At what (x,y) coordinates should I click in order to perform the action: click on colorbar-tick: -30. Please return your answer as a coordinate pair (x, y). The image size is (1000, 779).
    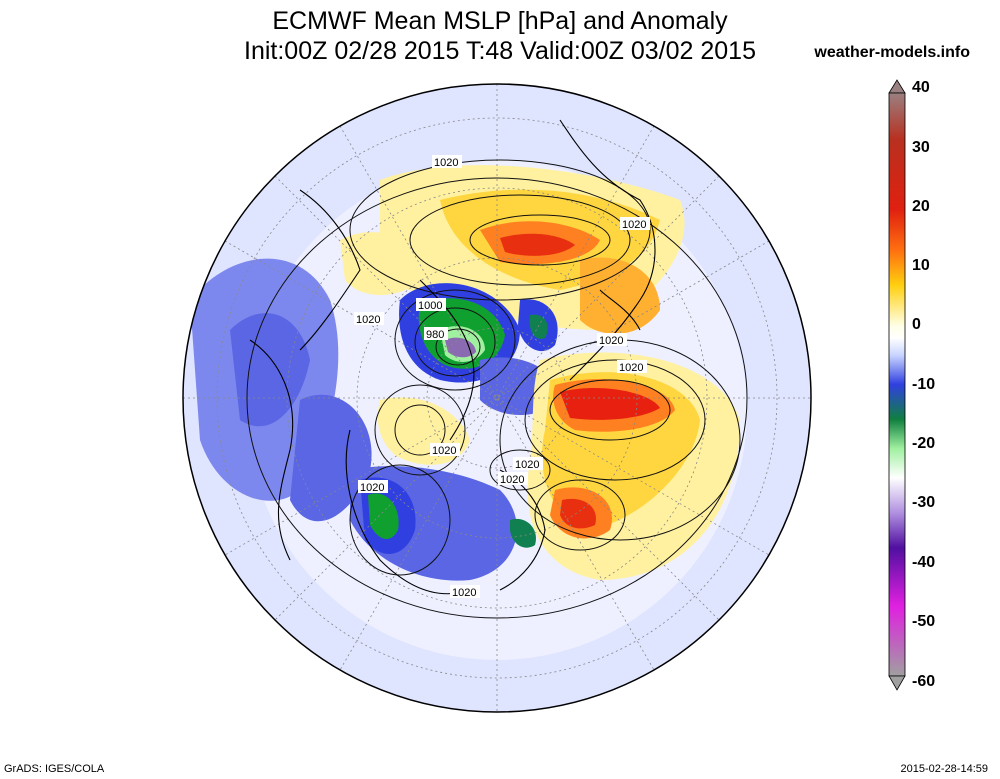
    Looking at the image, I should click on (924, 502).